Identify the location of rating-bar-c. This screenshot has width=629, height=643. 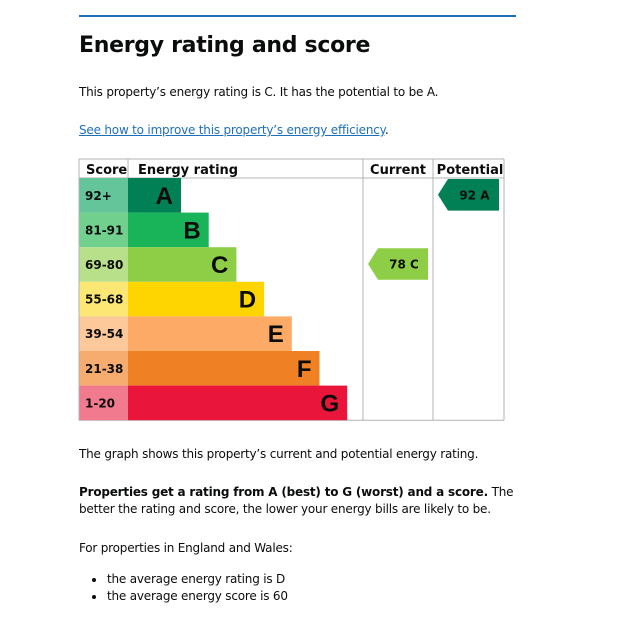
(182, 264).